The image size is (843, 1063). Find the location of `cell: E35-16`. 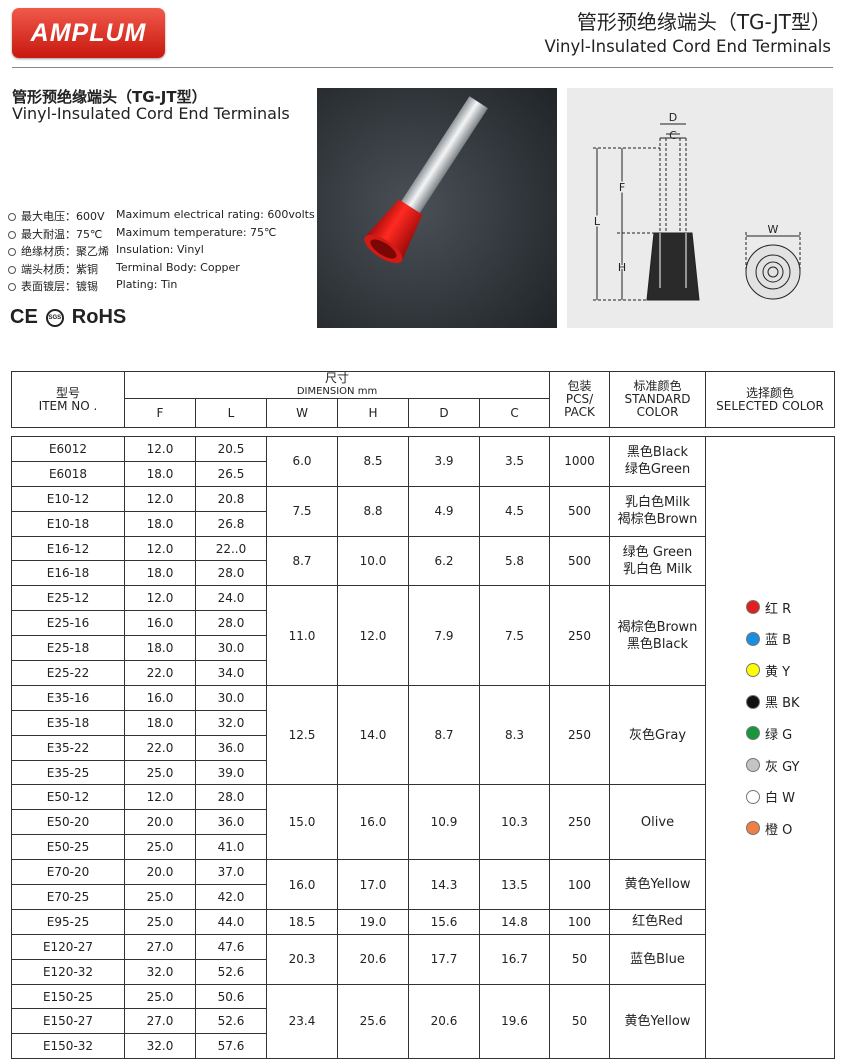

cell: E35-16 is located at coordinates (68, 697).